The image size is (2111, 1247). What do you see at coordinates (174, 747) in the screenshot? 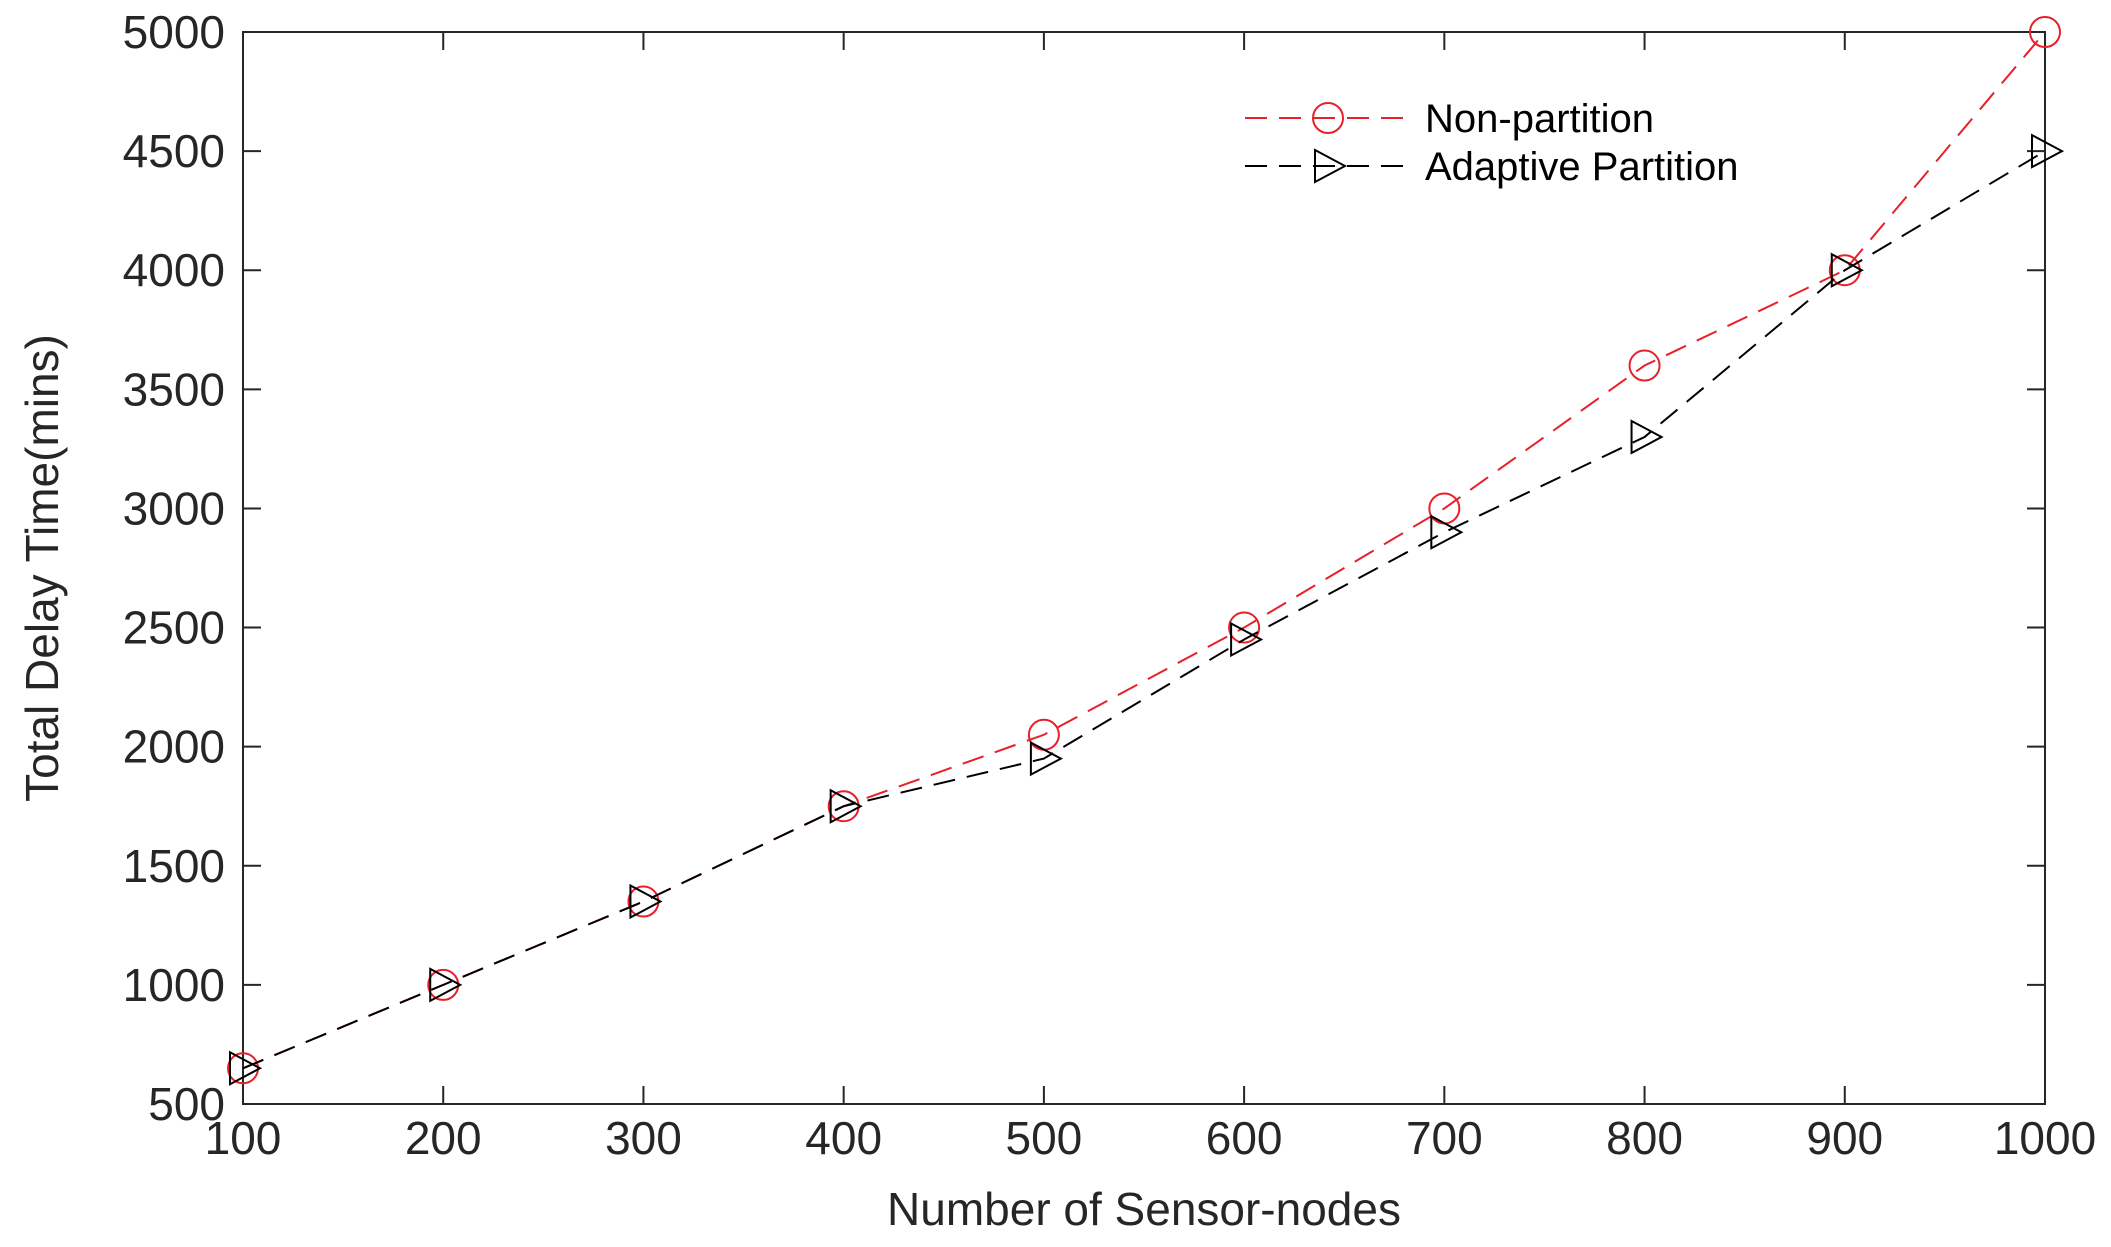
I see `y-tick-label: 2000` at bounding box center [174, 747].